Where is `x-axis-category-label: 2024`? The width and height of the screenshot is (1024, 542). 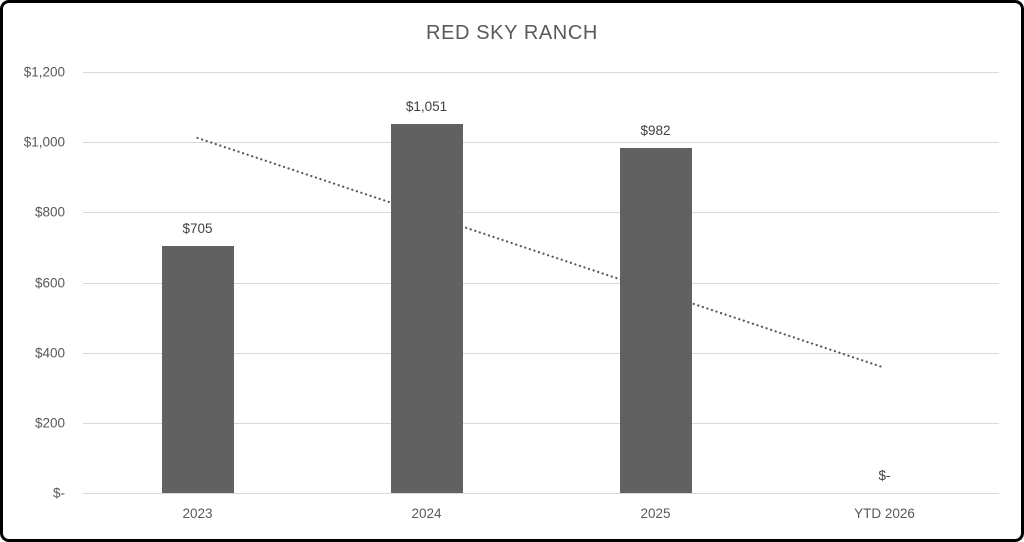
x-axis-category-label: 2024 is located at coordinates (426, 513).